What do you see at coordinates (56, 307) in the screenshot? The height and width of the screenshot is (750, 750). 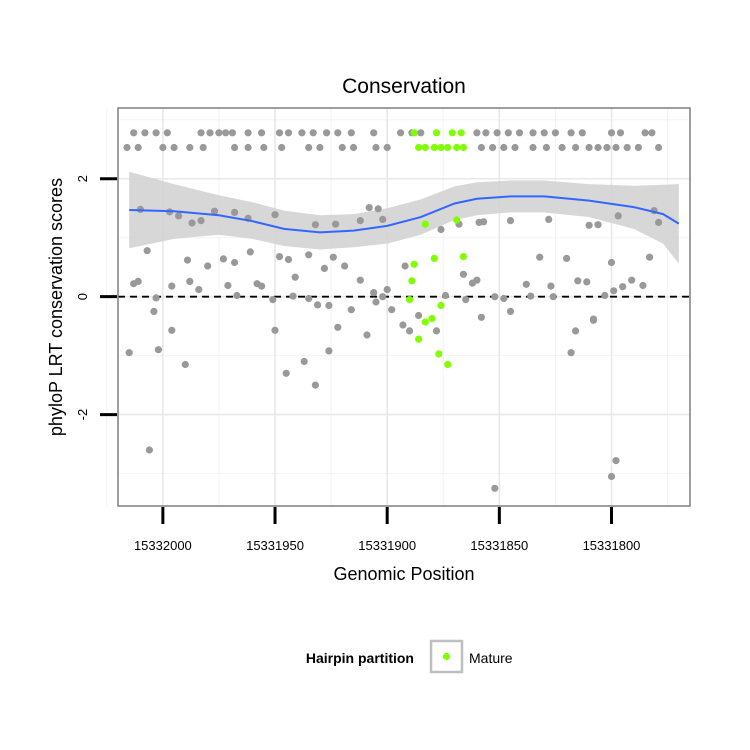 I see `y-axis-label: phyloP LRT conservation scores` at bounding box center [56, 307].